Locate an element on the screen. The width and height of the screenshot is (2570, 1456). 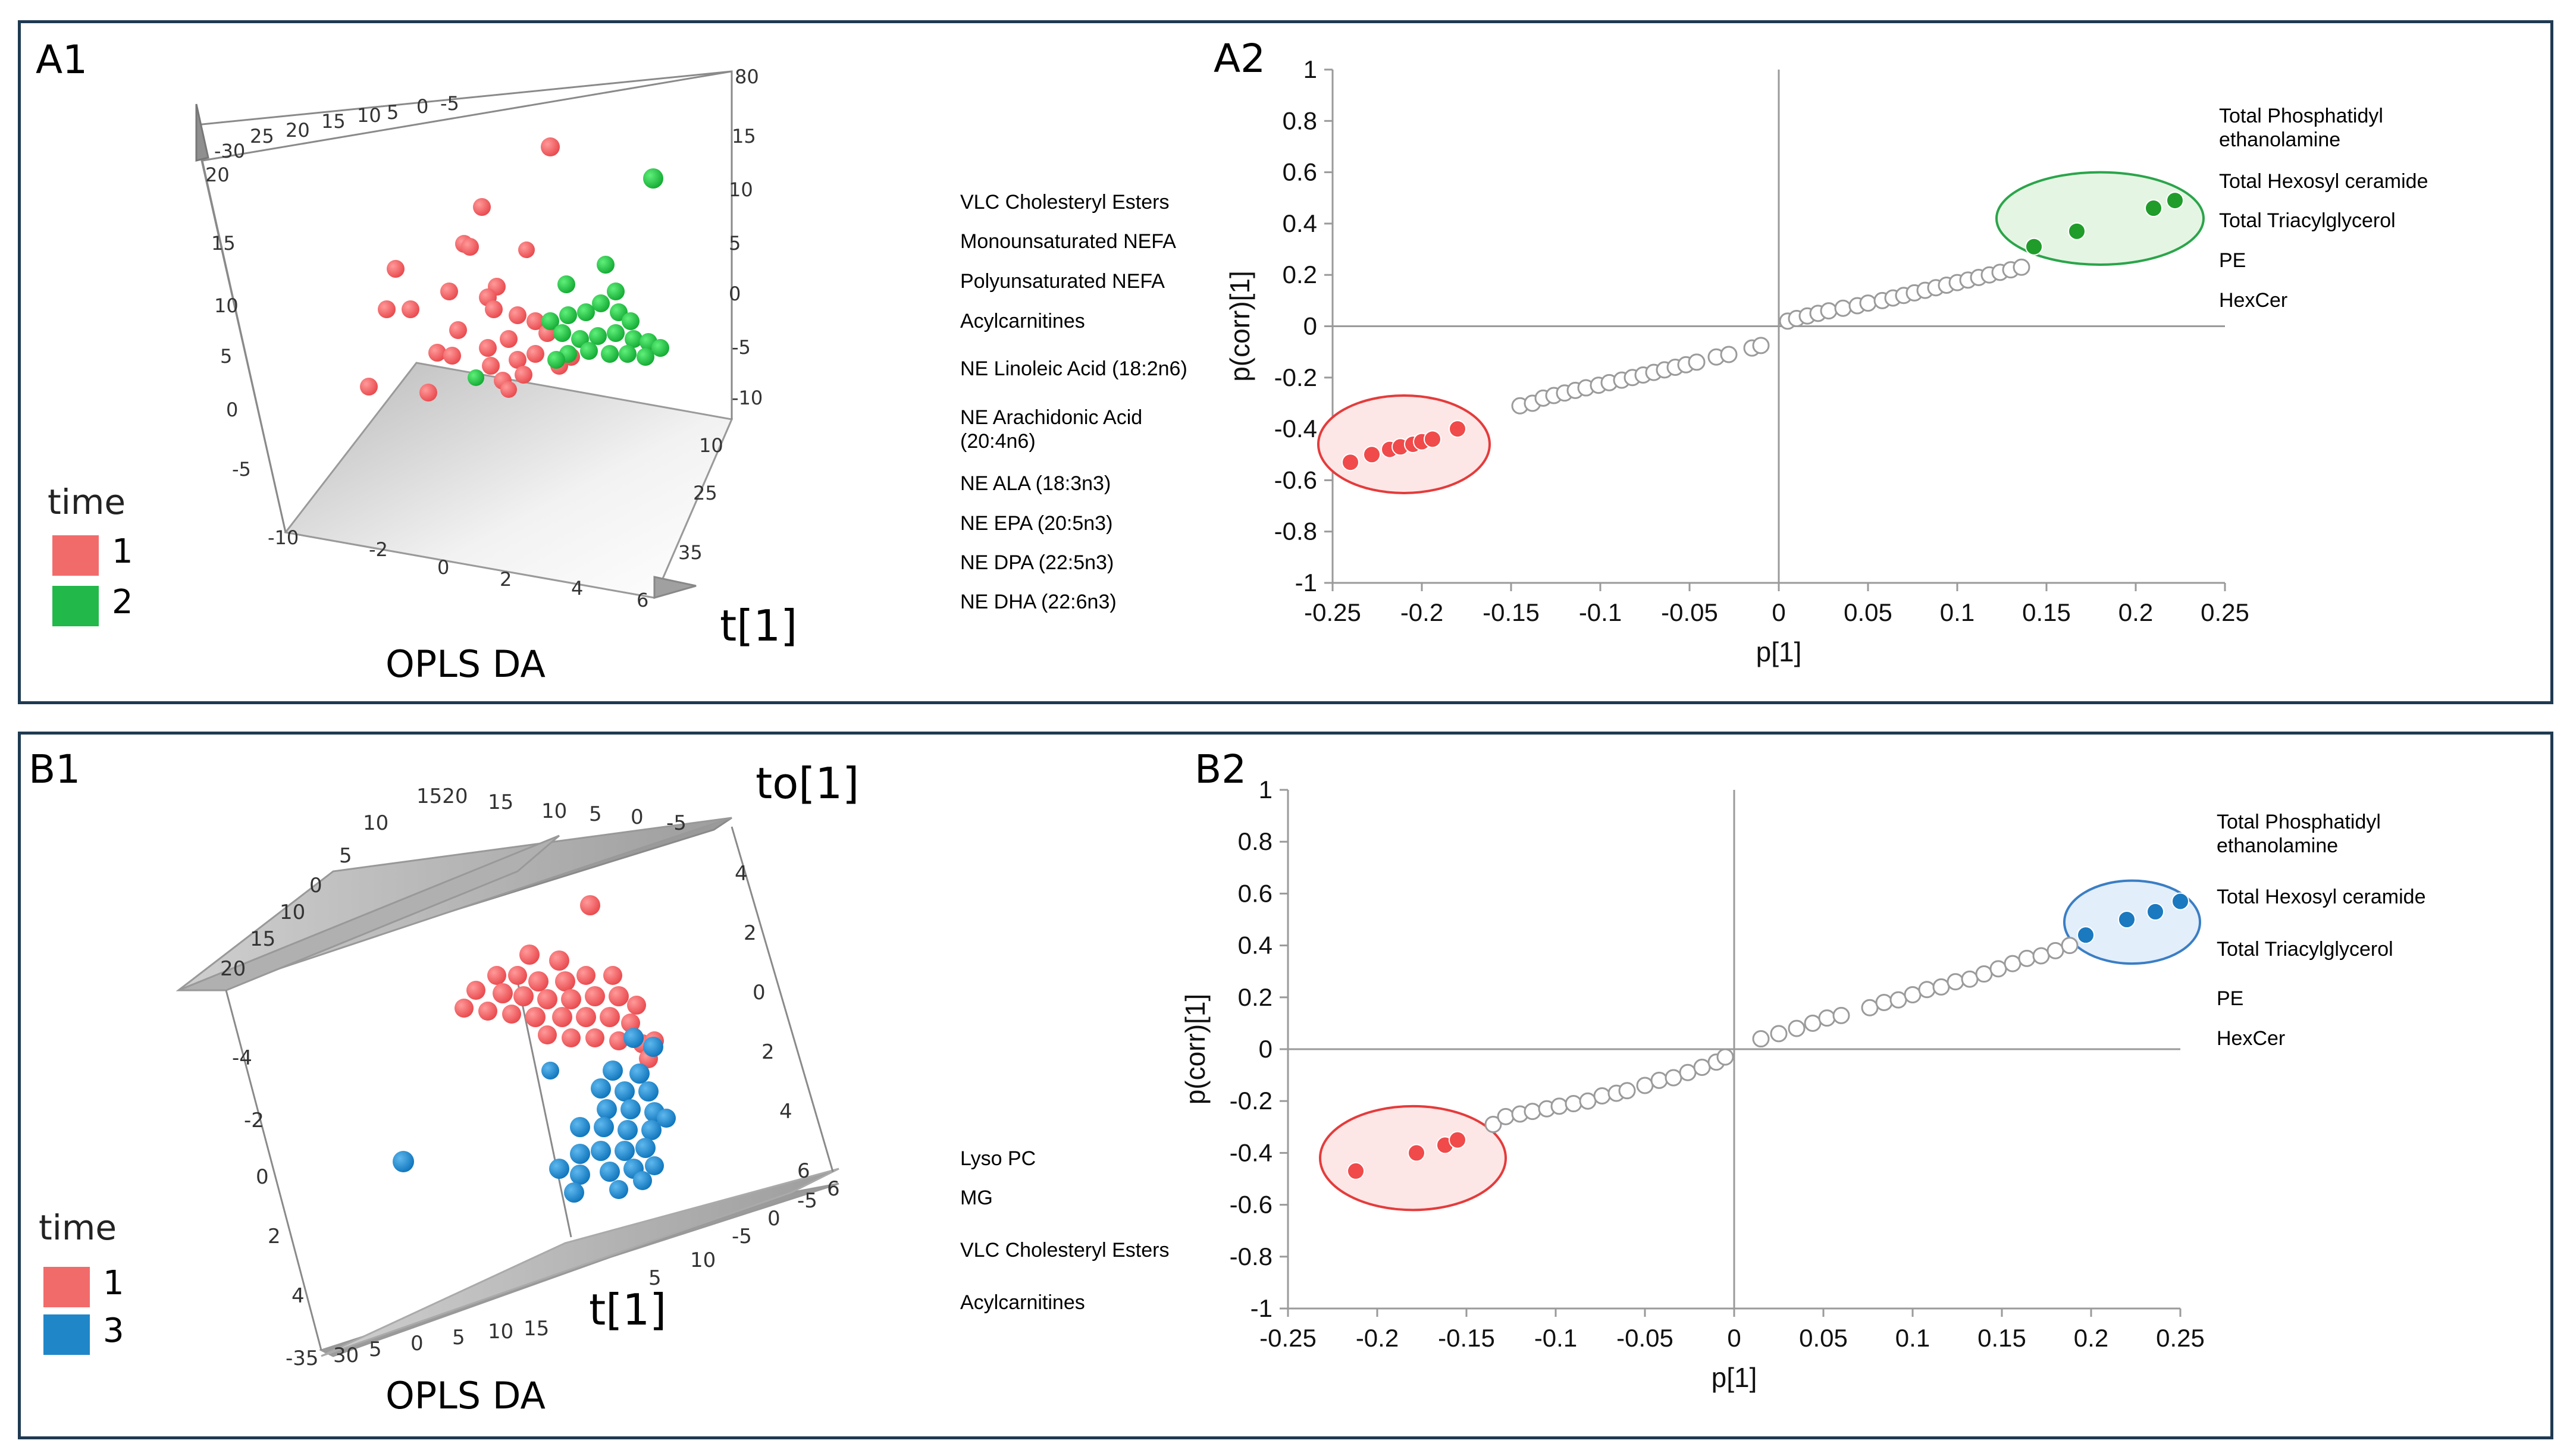
b1-red-points is located at coordinates (559, 981).